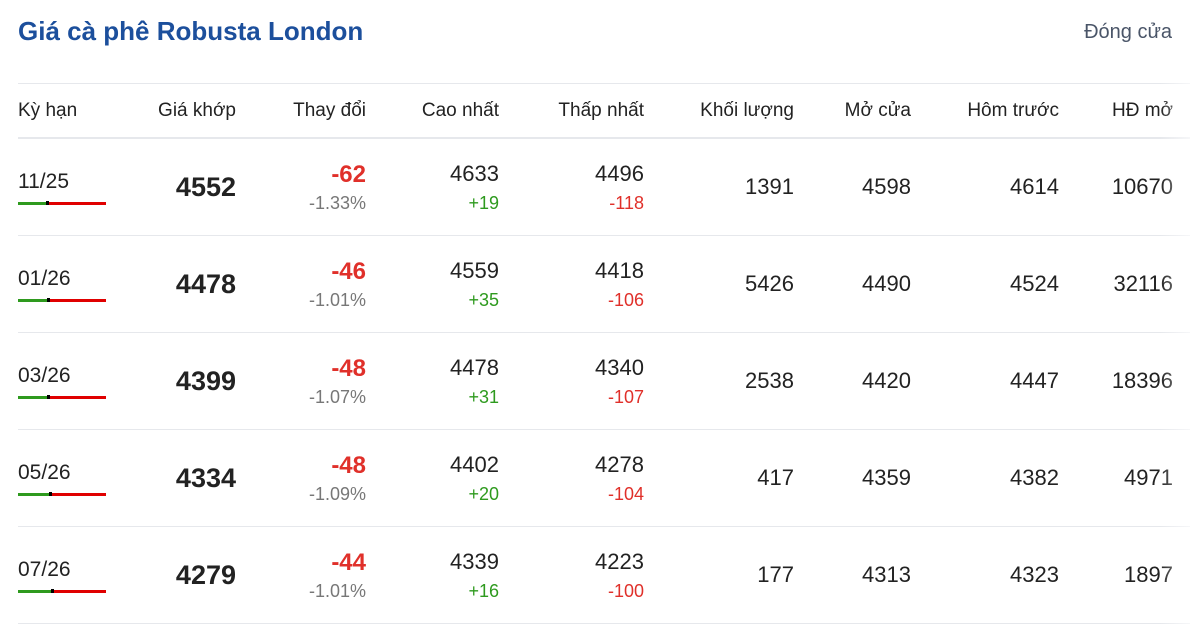  Describe the element at coordinates (719, 111) in the screenshot. I see `col-volume: Khối lượng` at that location.